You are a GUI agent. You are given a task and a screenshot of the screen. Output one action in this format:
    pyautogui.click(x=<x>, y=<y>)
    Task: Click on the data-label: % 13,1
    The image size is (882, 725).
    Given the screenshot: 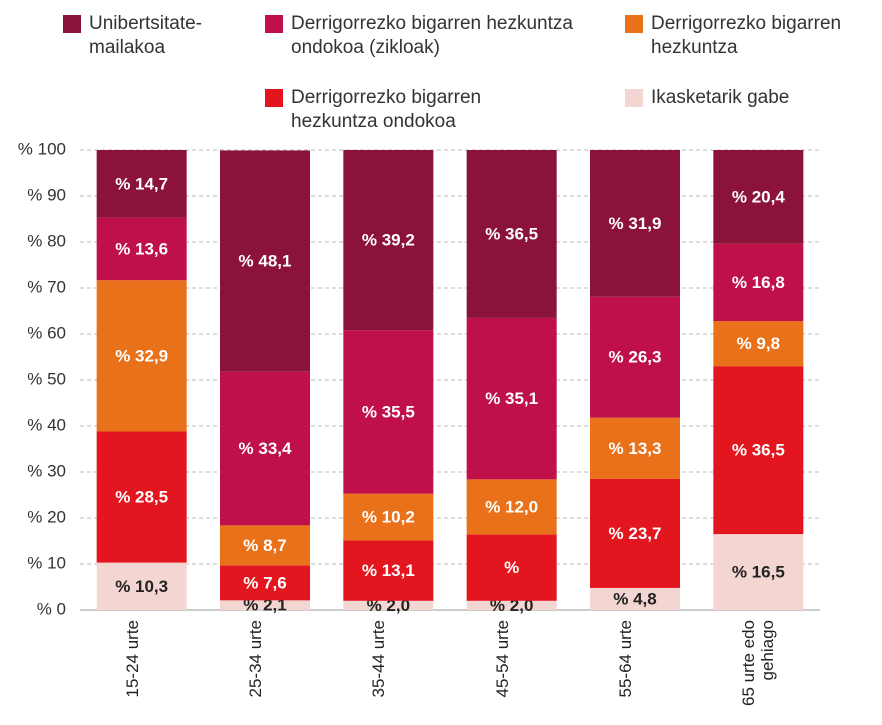 What is the action you would take?
    pyautogui.click(x=388, y=570)
    